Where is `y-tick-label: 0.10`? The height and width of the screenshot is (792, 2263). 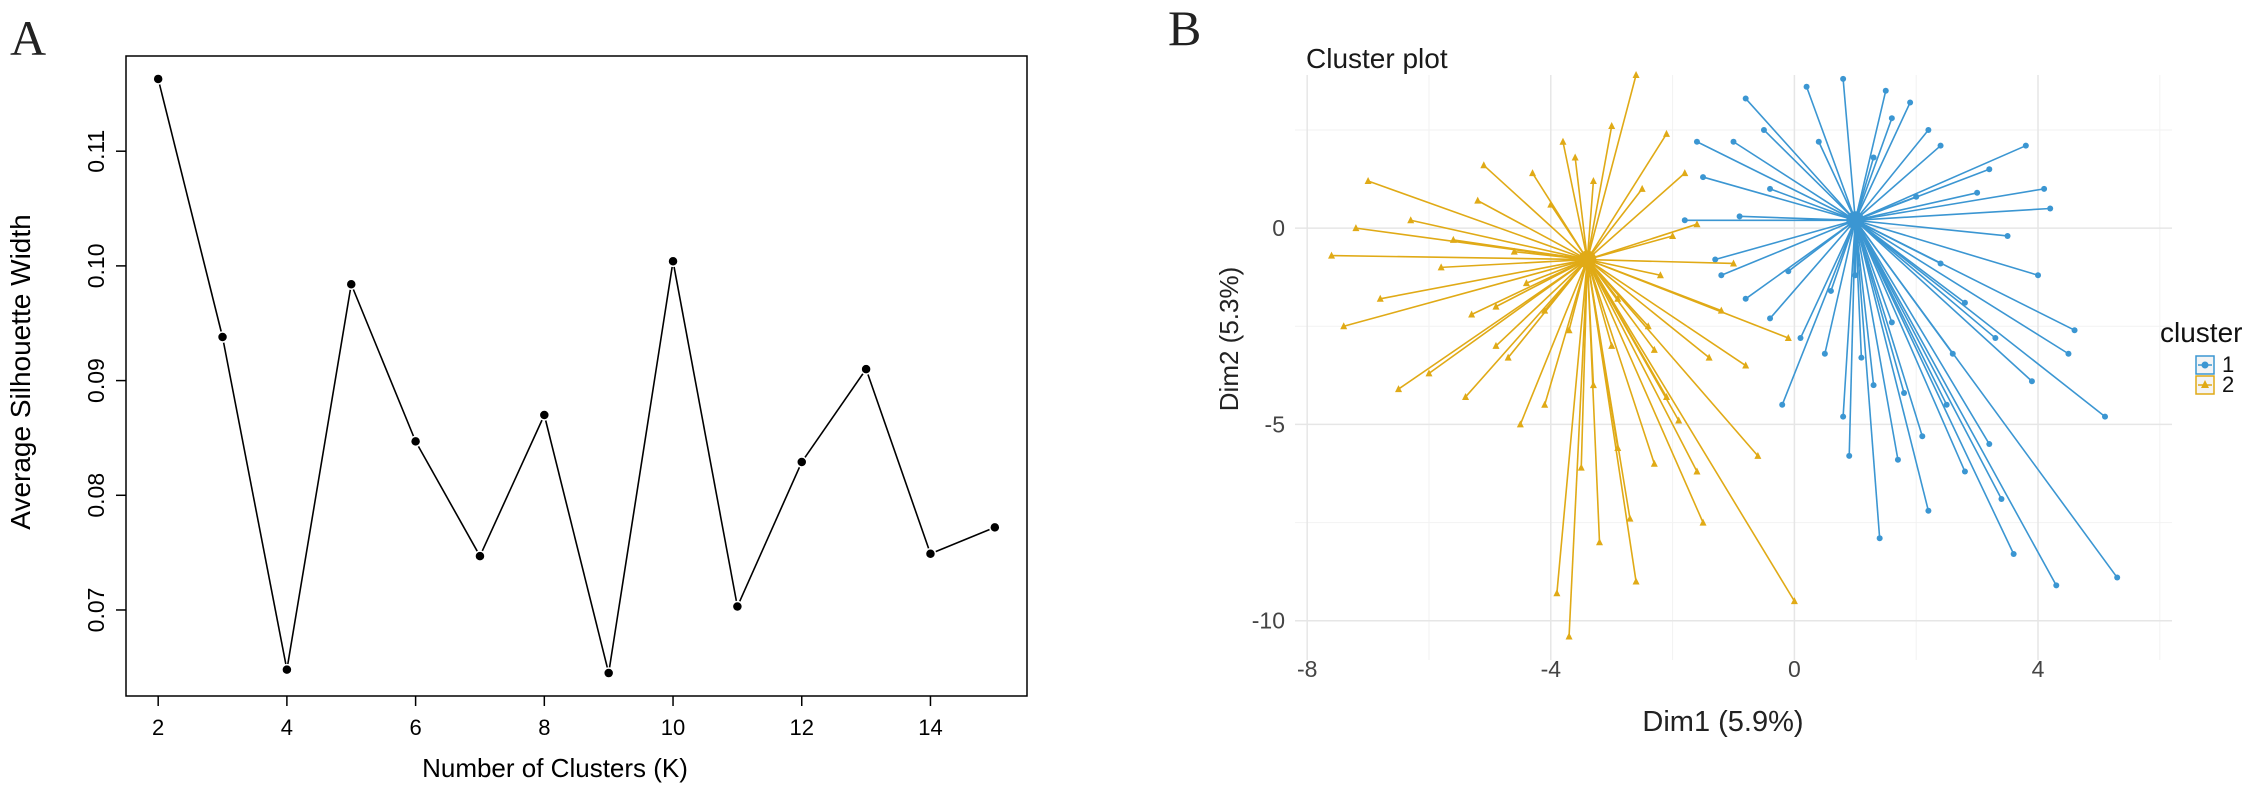
y-tick-label: 0.10 is located at coordinates (96, 266).